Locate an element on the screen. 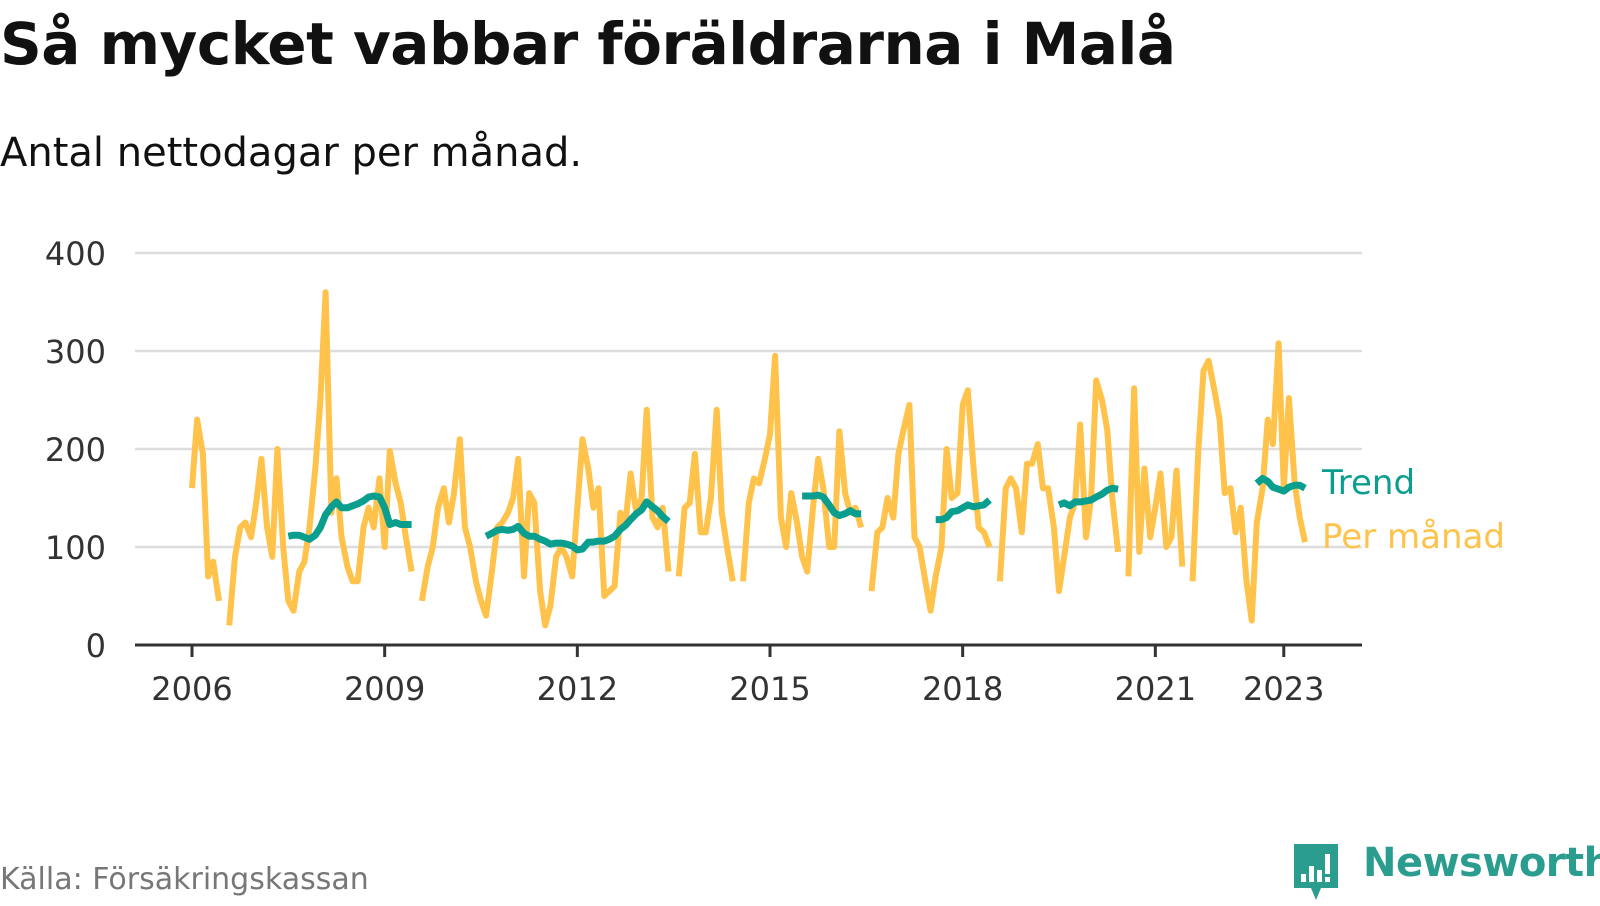  chart-subtitle: Antal nettodagar per månad. is located at coordinates (291, 153).